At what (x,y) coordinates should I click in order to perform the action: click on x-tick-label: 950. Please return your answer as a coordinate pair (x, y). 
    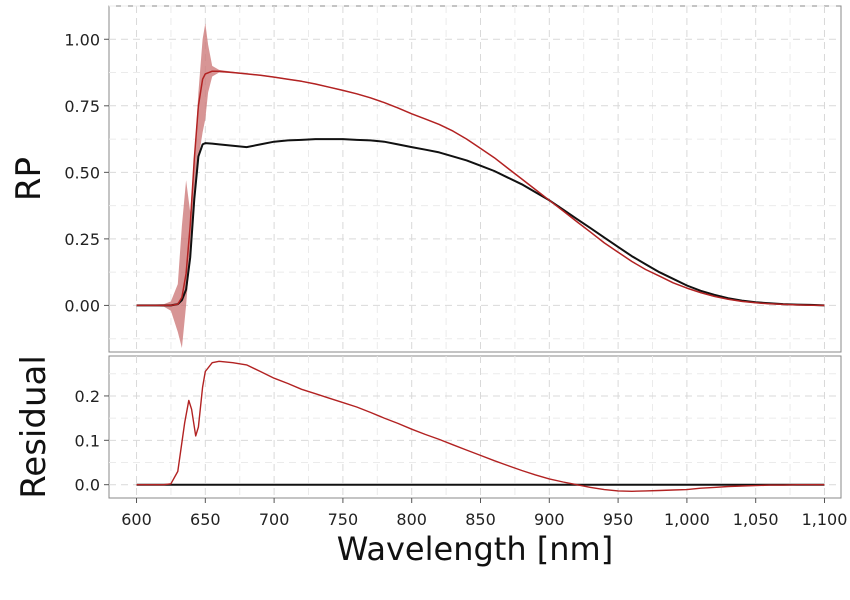
    Looking at the image, I should click on (618, 519).